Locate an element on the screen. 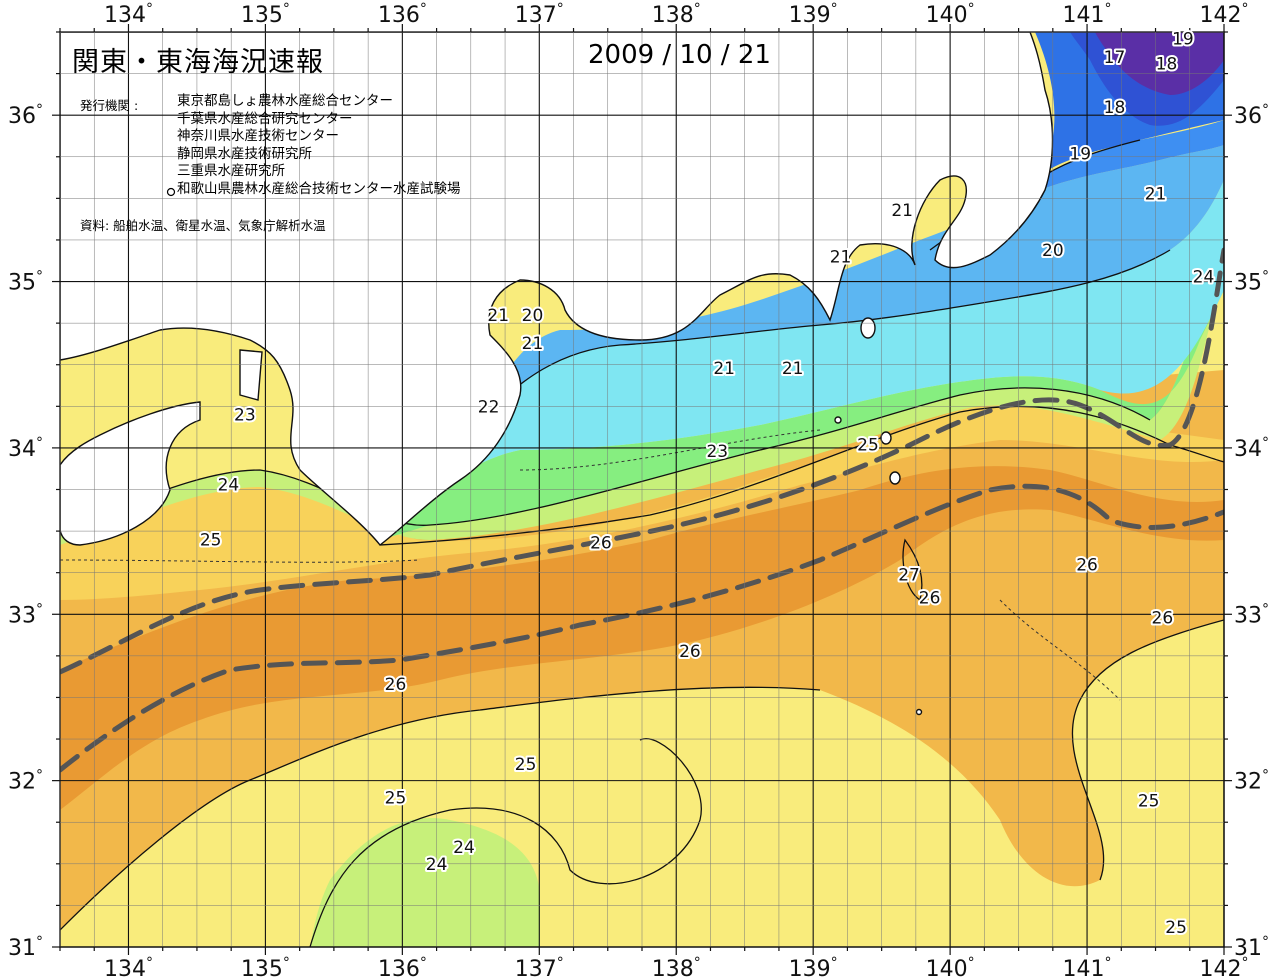 The width and height of the screenshot is (1280, 980). land-islet is located at coordinates (919, 712).